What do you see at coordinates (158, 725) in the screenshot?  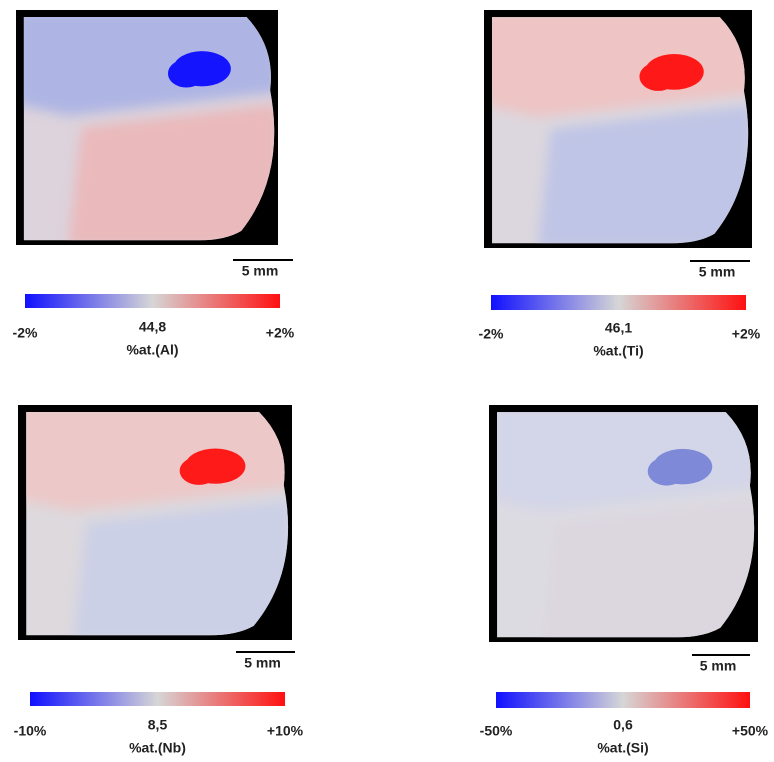 I see `colorbar-center: 8,5` at bounding box center [158, 725].